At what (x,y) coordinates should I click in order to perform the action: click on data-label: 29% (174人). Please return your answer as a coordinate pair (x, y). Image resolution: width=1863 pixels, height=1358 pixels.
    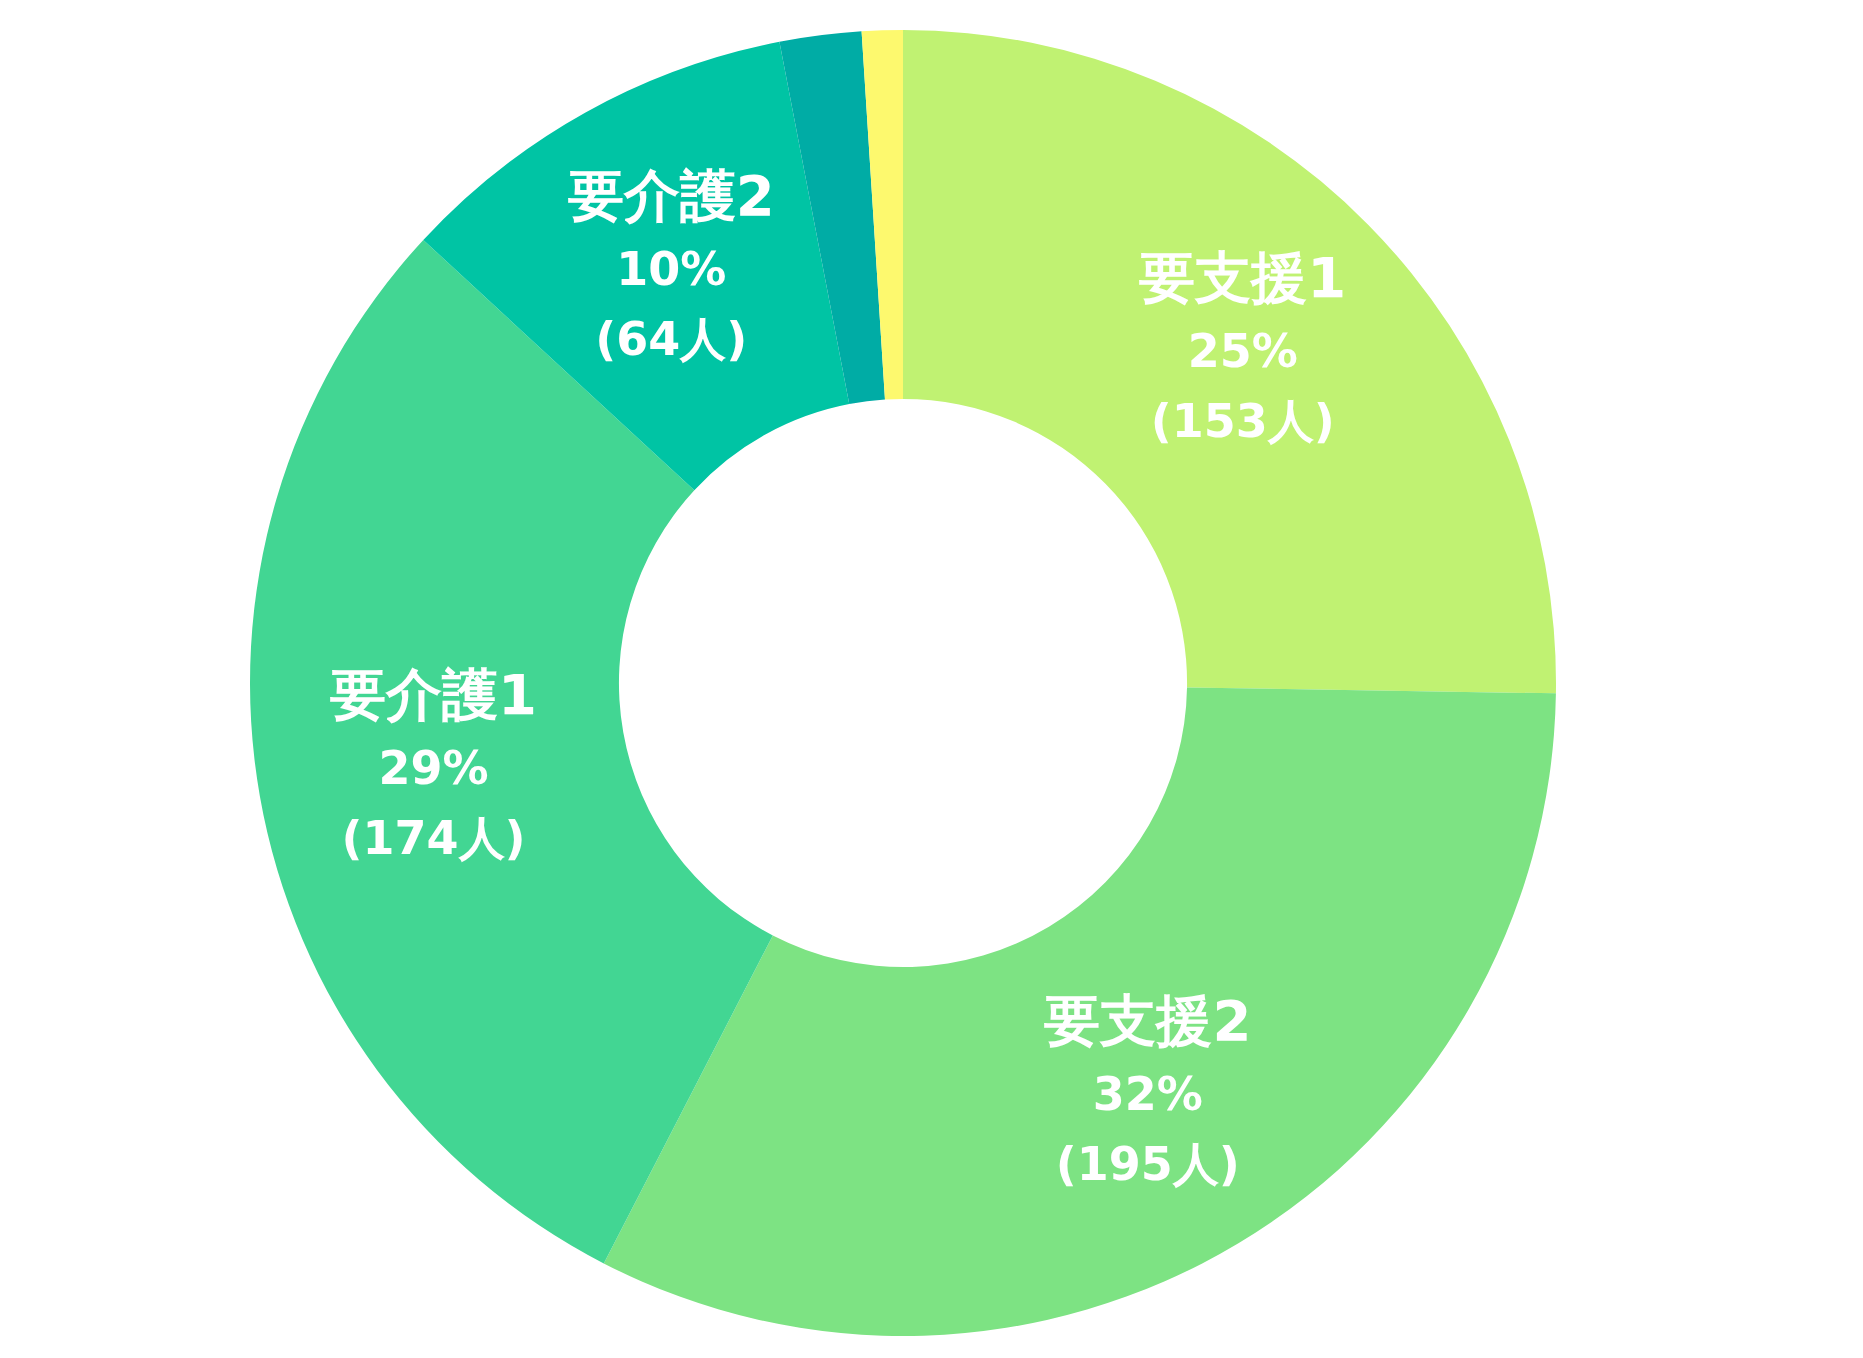
    Looking at the image, I should click on (433, 802).